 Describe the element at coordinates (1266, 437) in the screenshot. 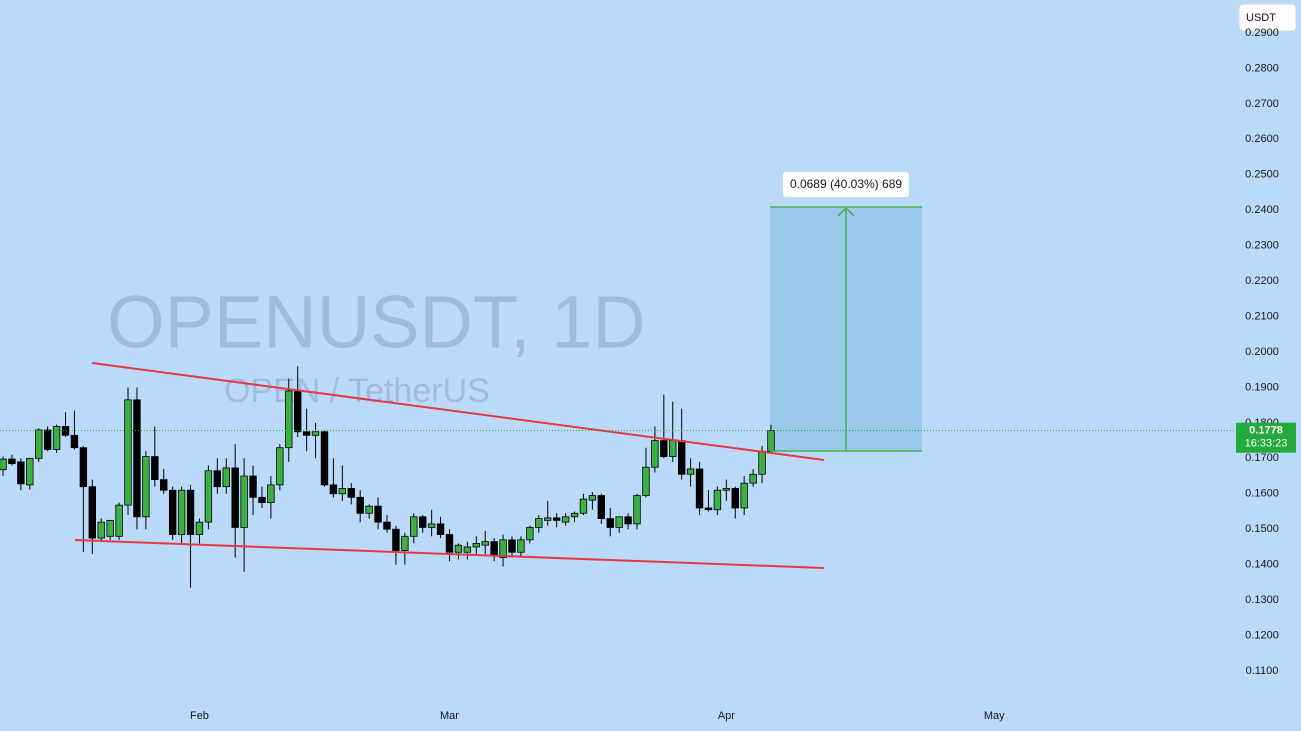

I see `last-price-box` at that location.